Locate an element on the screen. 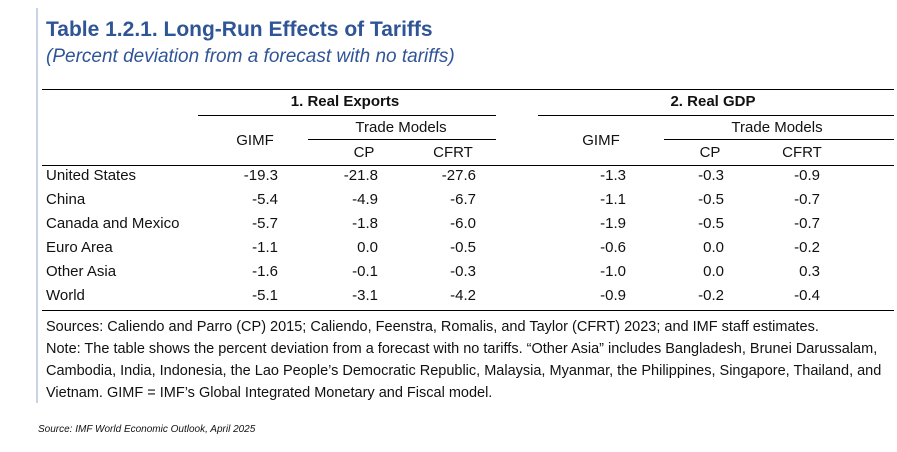 The width and height of the screenshot is (897, 452). table-cell: -1.0 is located at coordinates (613, 271).